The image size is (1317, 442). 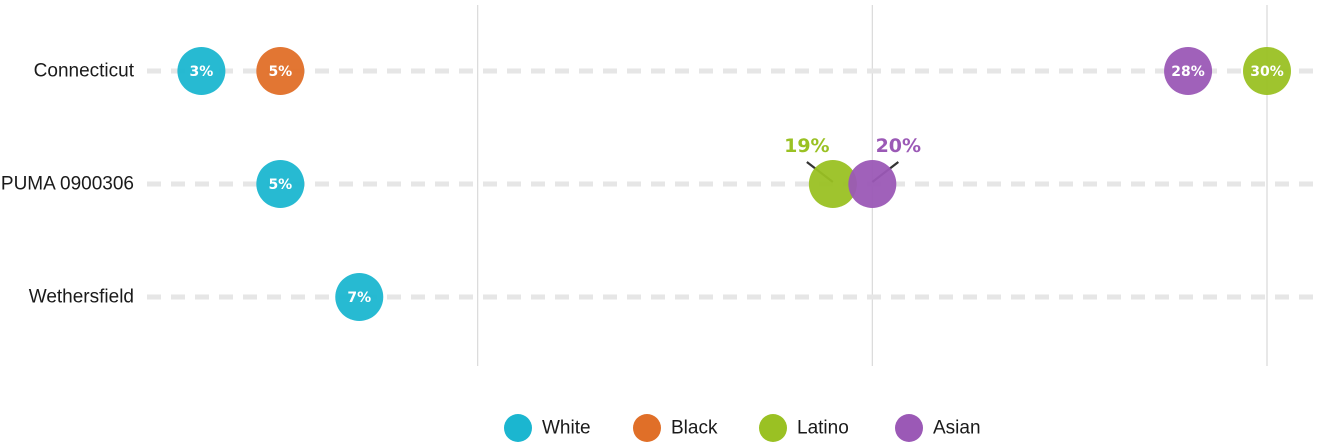 What do you see at coordinates (518, 428) in the screenshot?
I see `legend-swatch-white` at bounding box center [518, 428].